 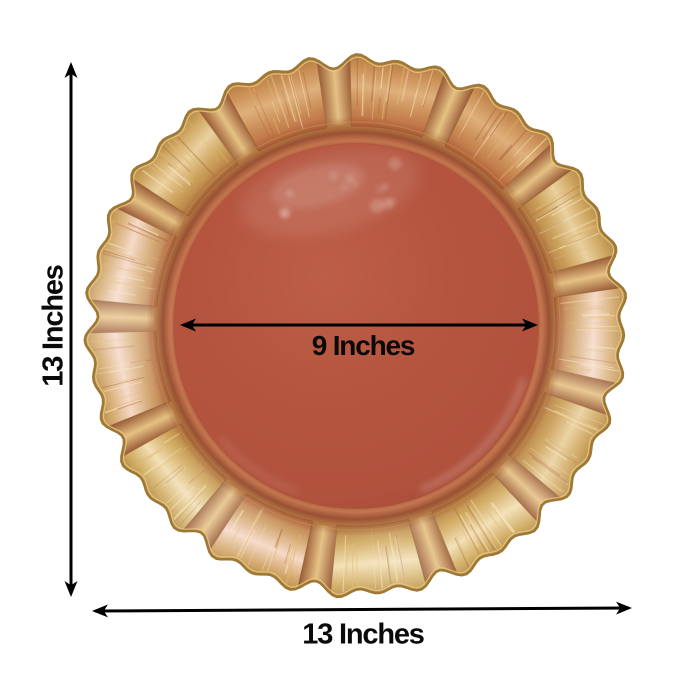 I want to click on width-dimension-label: 13 Inches, so click(x=363, y=634).